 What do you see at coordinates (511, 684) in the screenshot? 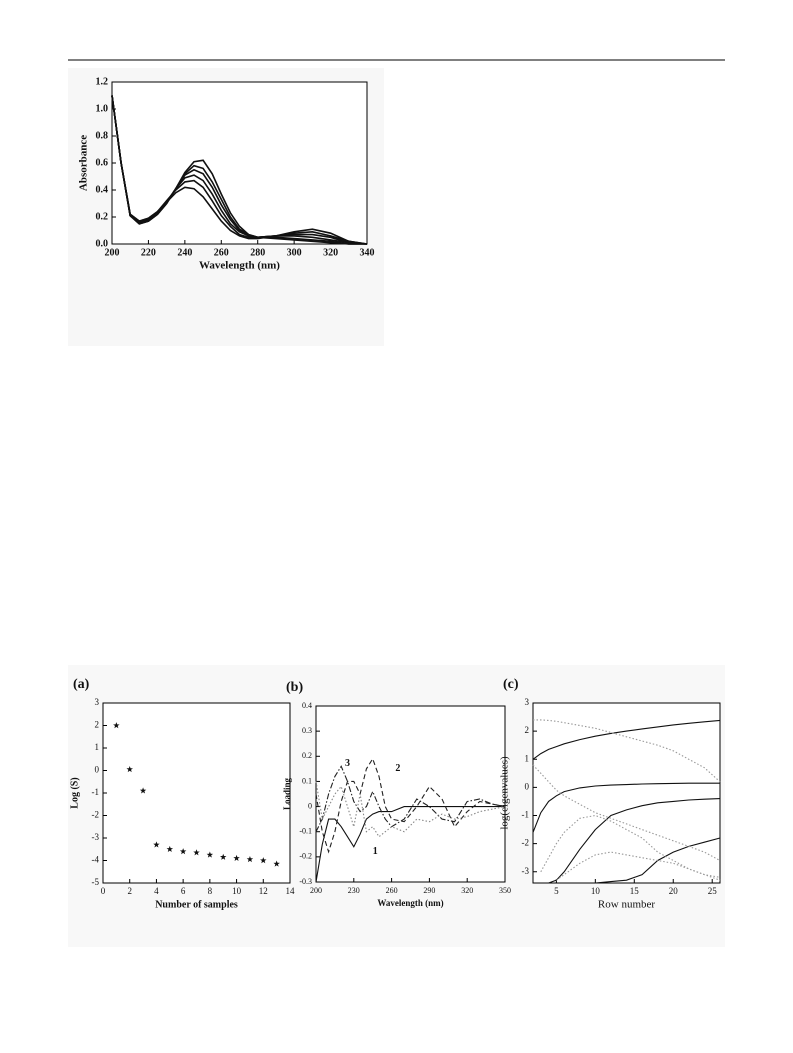
I see `panel-label: (c)` at bounding box center [511, 684].